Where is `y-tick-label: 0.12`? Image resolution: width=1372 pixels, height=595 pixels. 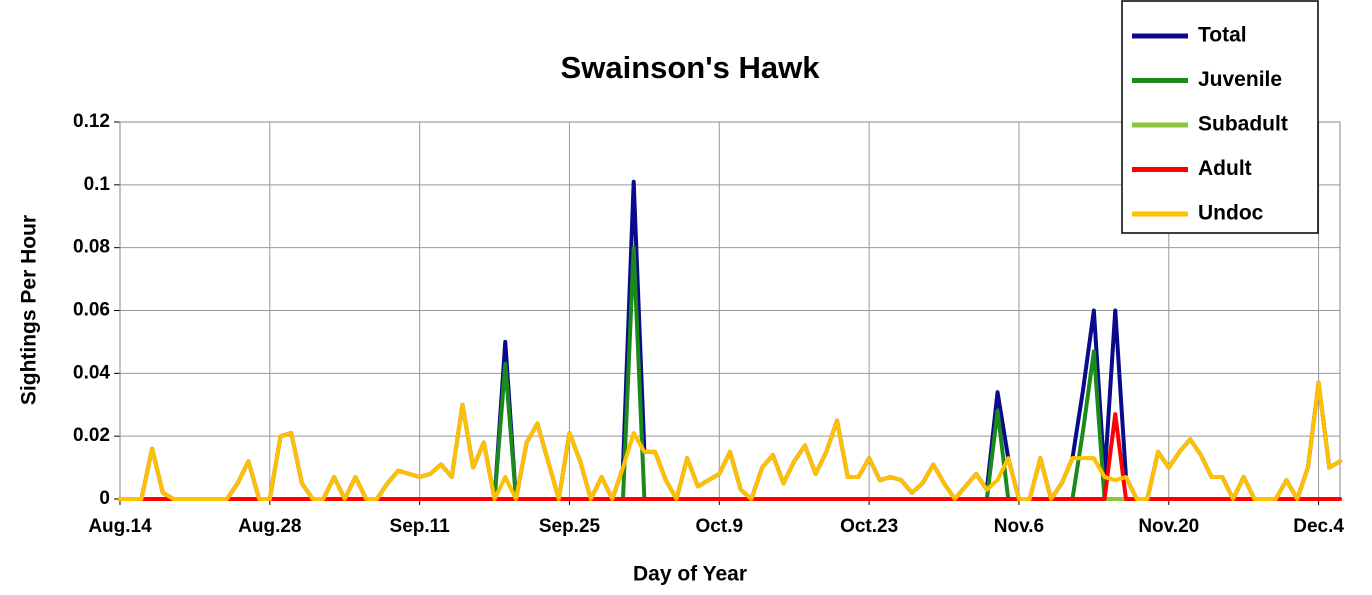
y-tick-label: 0.12 is located at coordinates (91, 121).